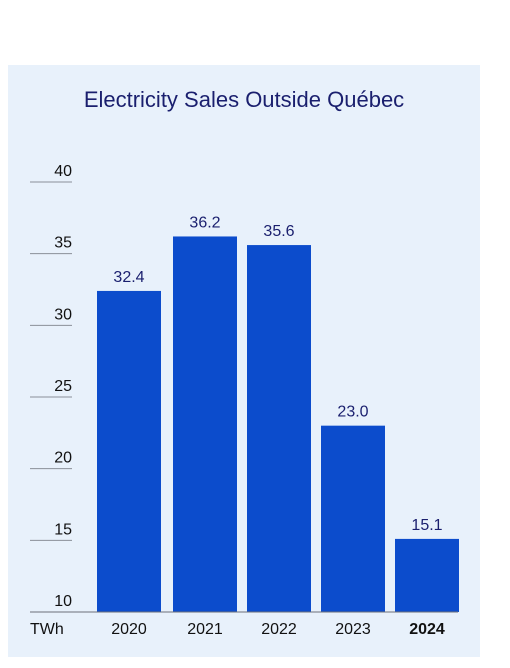 The height and width of the screenshot is (668, 510). I want to click on y-tick-label: 20, so click(63, 458).